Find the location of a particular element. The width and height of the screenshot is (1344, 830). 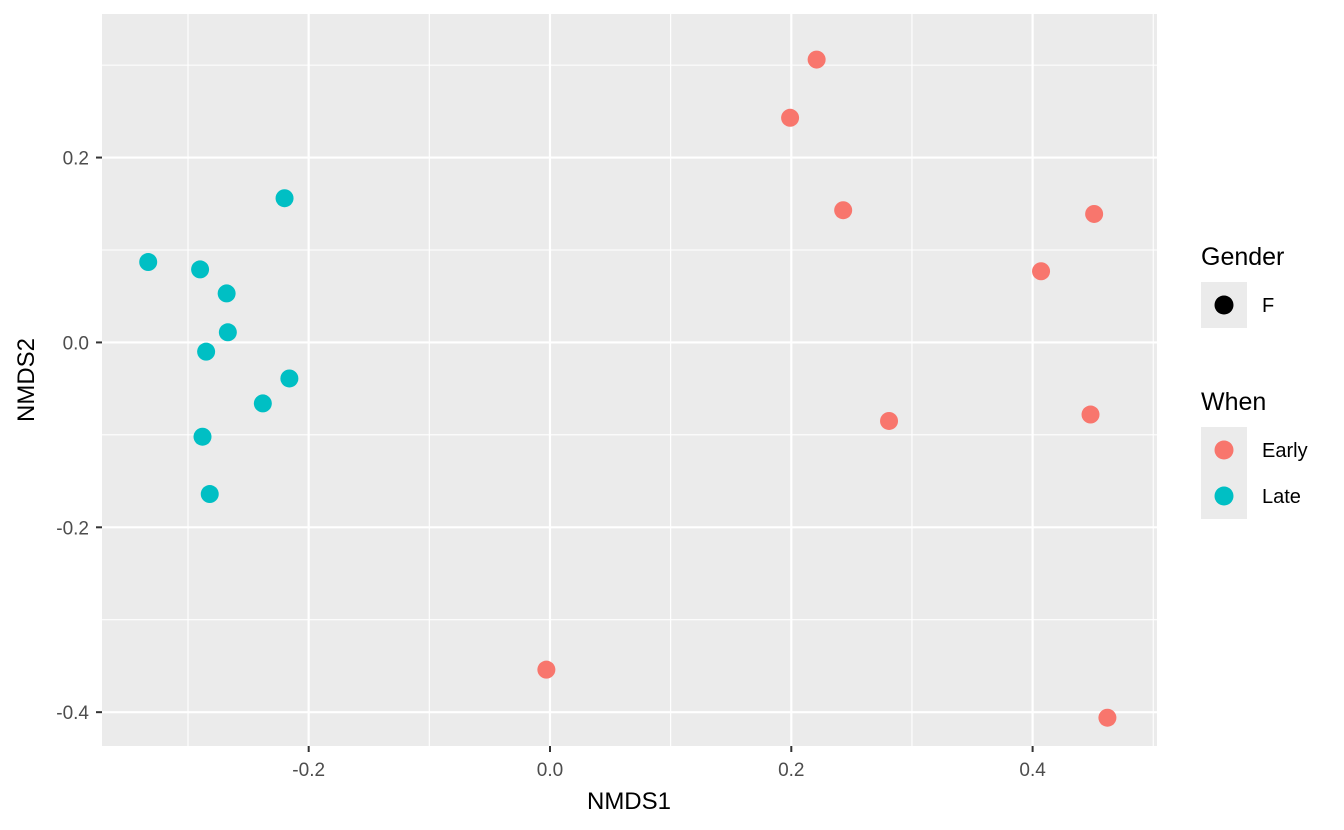

x-axis: -0.2 0.0 0.2 0.4 is located at coordinates (669, 763).